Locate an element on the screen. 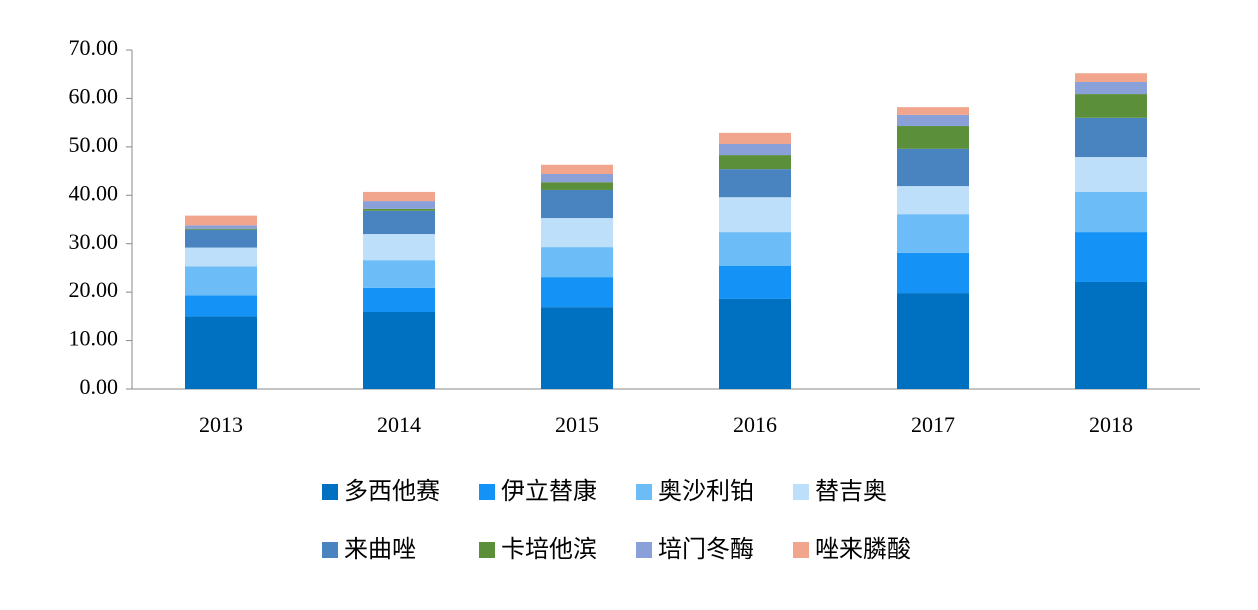  legend-label: 唑来膦酸 is located at coordinates (863, 549).